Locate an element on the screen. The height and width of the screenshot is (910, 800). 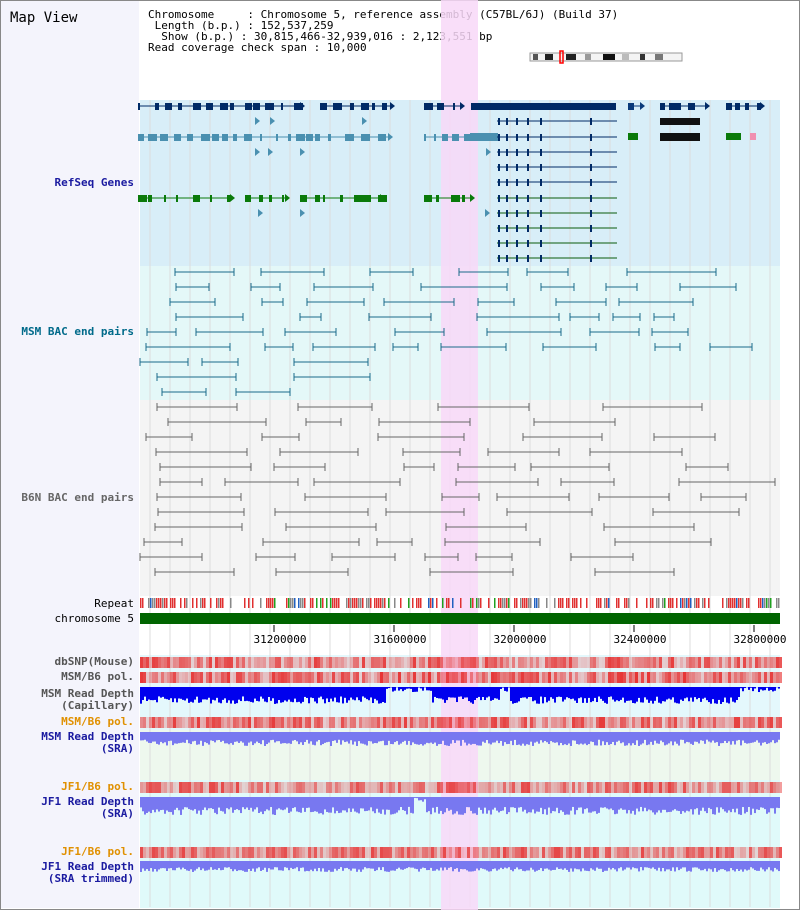
span-value: 10,000 is located at coordinates (346, 47).